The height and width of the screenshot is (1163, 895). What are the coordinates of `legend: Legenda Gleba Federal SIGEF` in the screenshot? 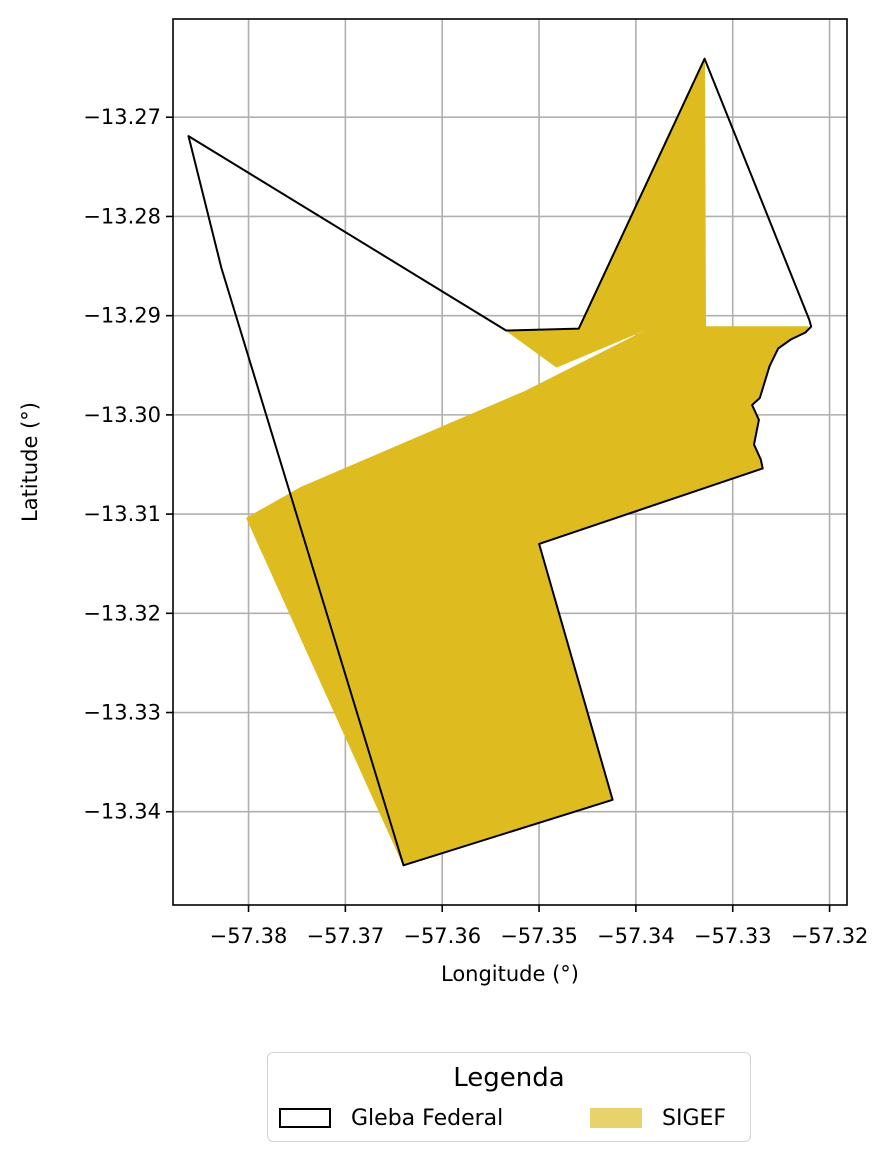 It's located at (509, 1097).